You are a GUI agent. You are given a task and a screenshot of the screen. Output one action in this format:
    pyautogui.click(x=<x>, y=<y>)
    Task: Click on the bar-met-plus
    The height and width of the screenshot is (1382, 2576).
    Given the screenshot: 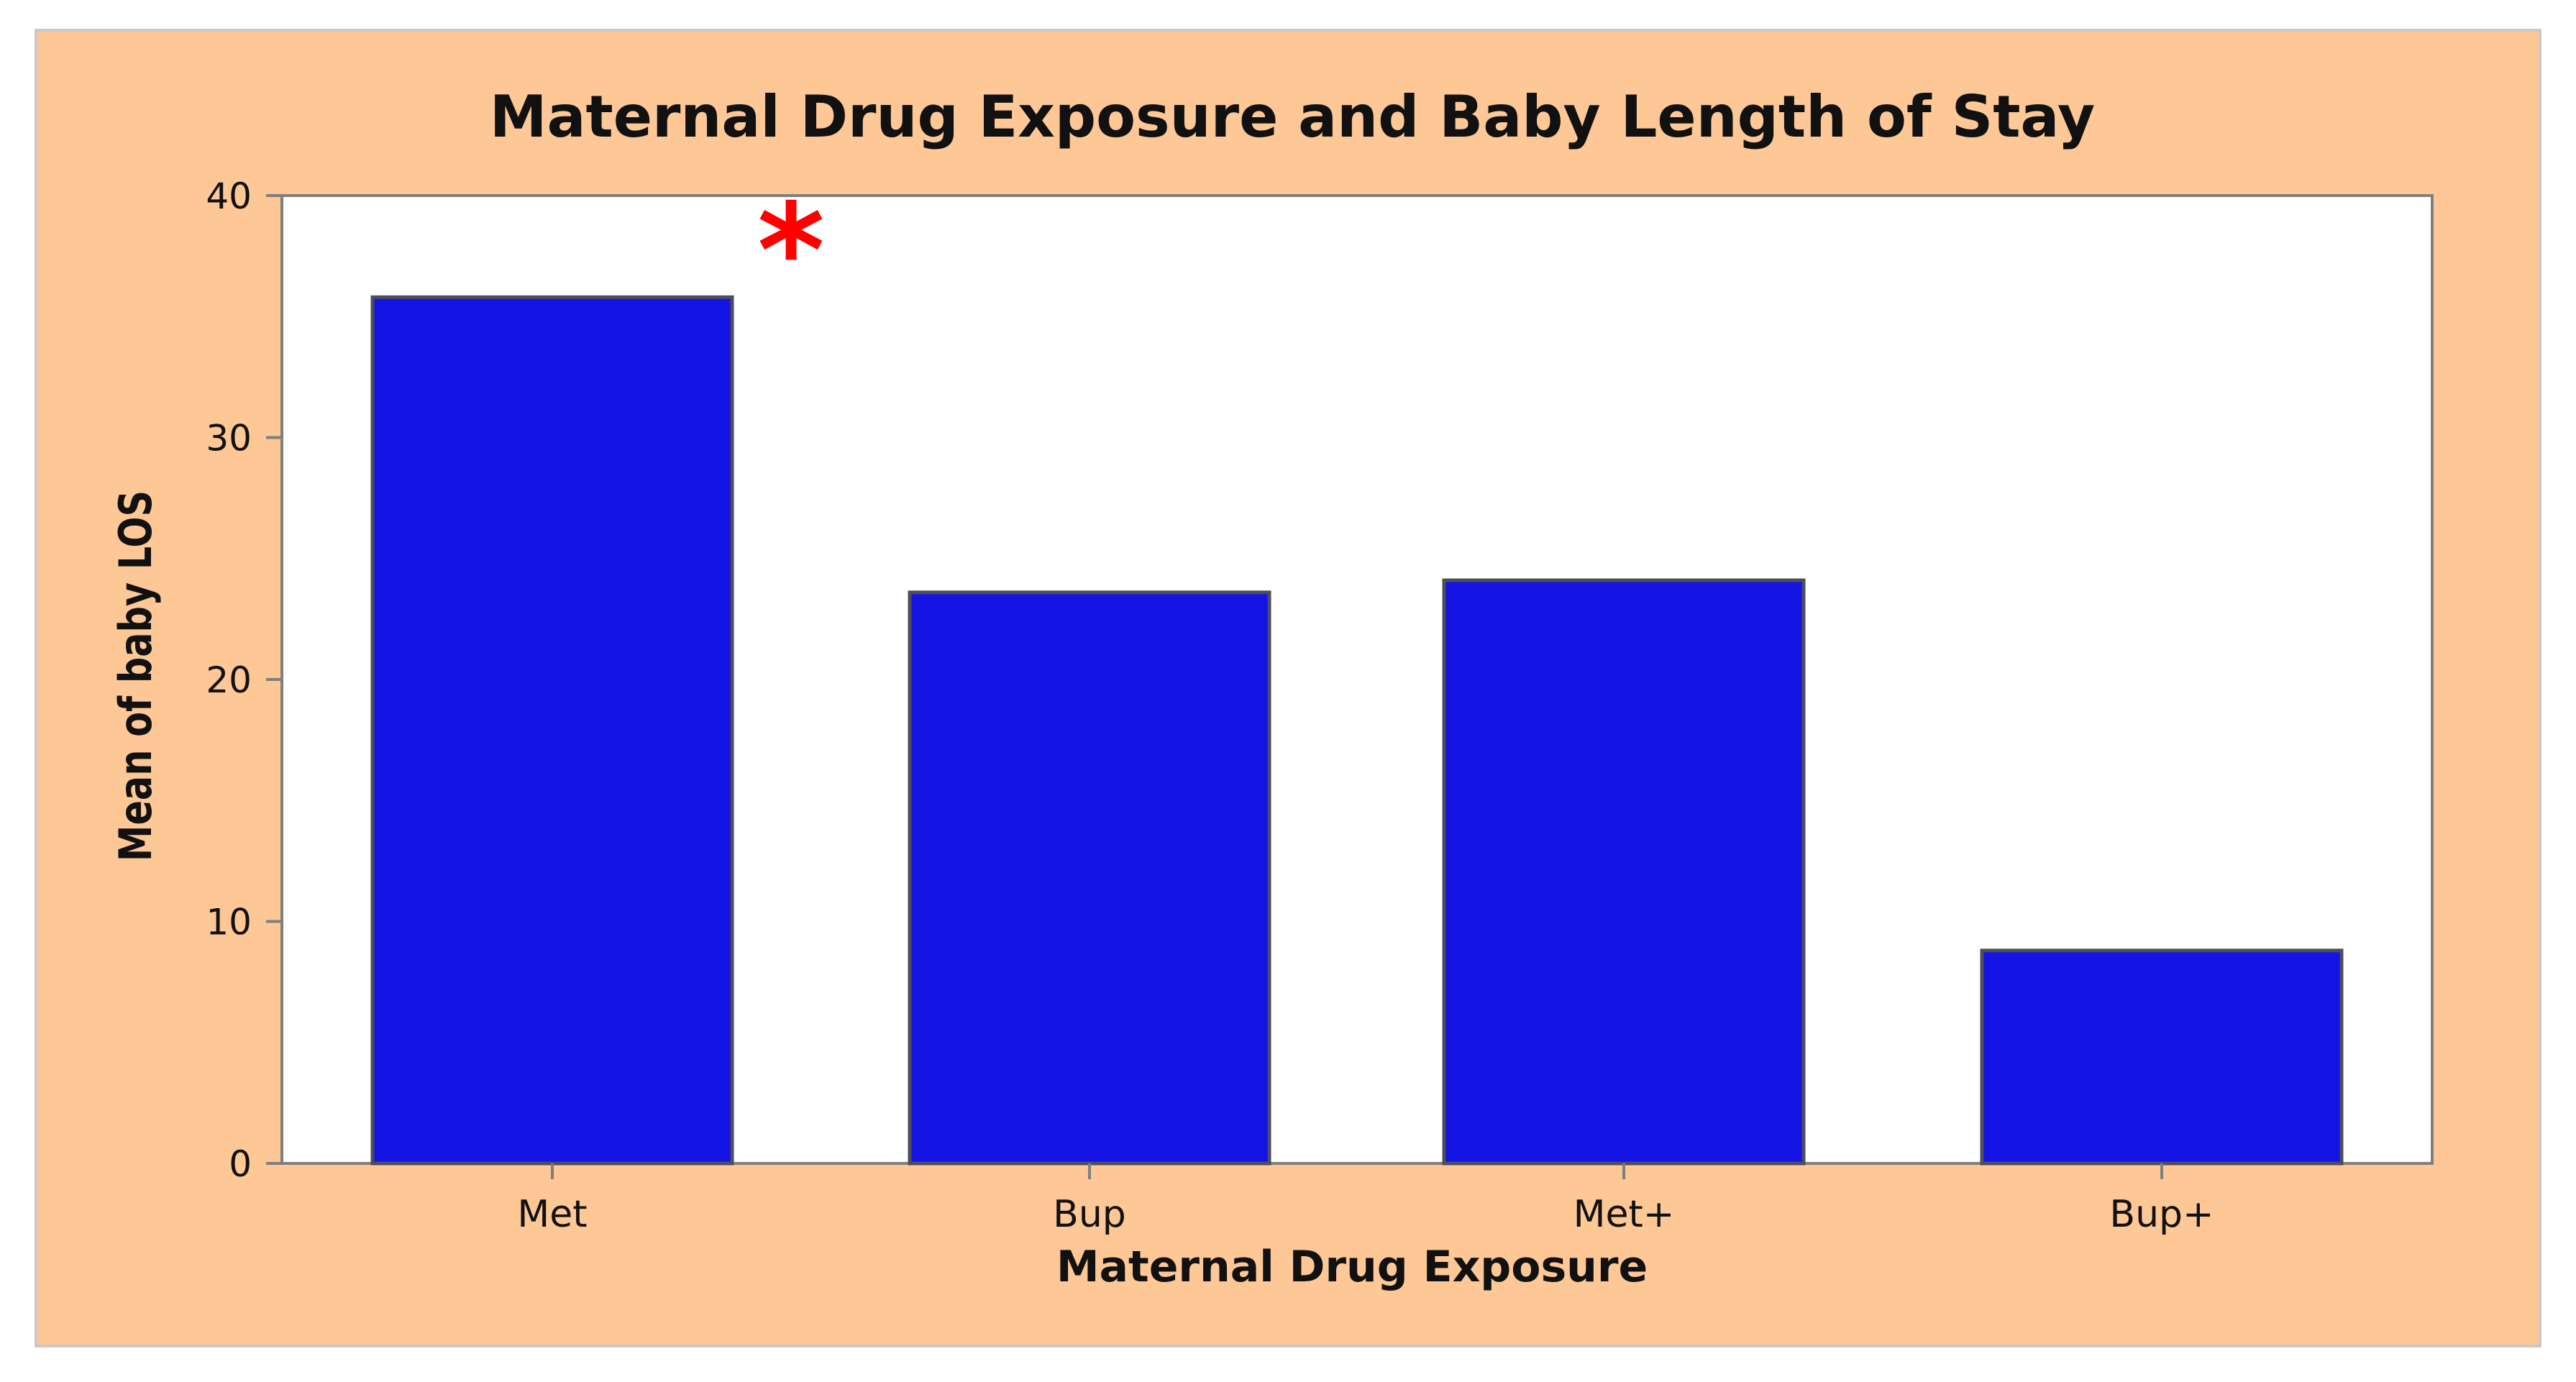 What is the action you would take?
    pyautogui.click(x=1624, y=872)
    